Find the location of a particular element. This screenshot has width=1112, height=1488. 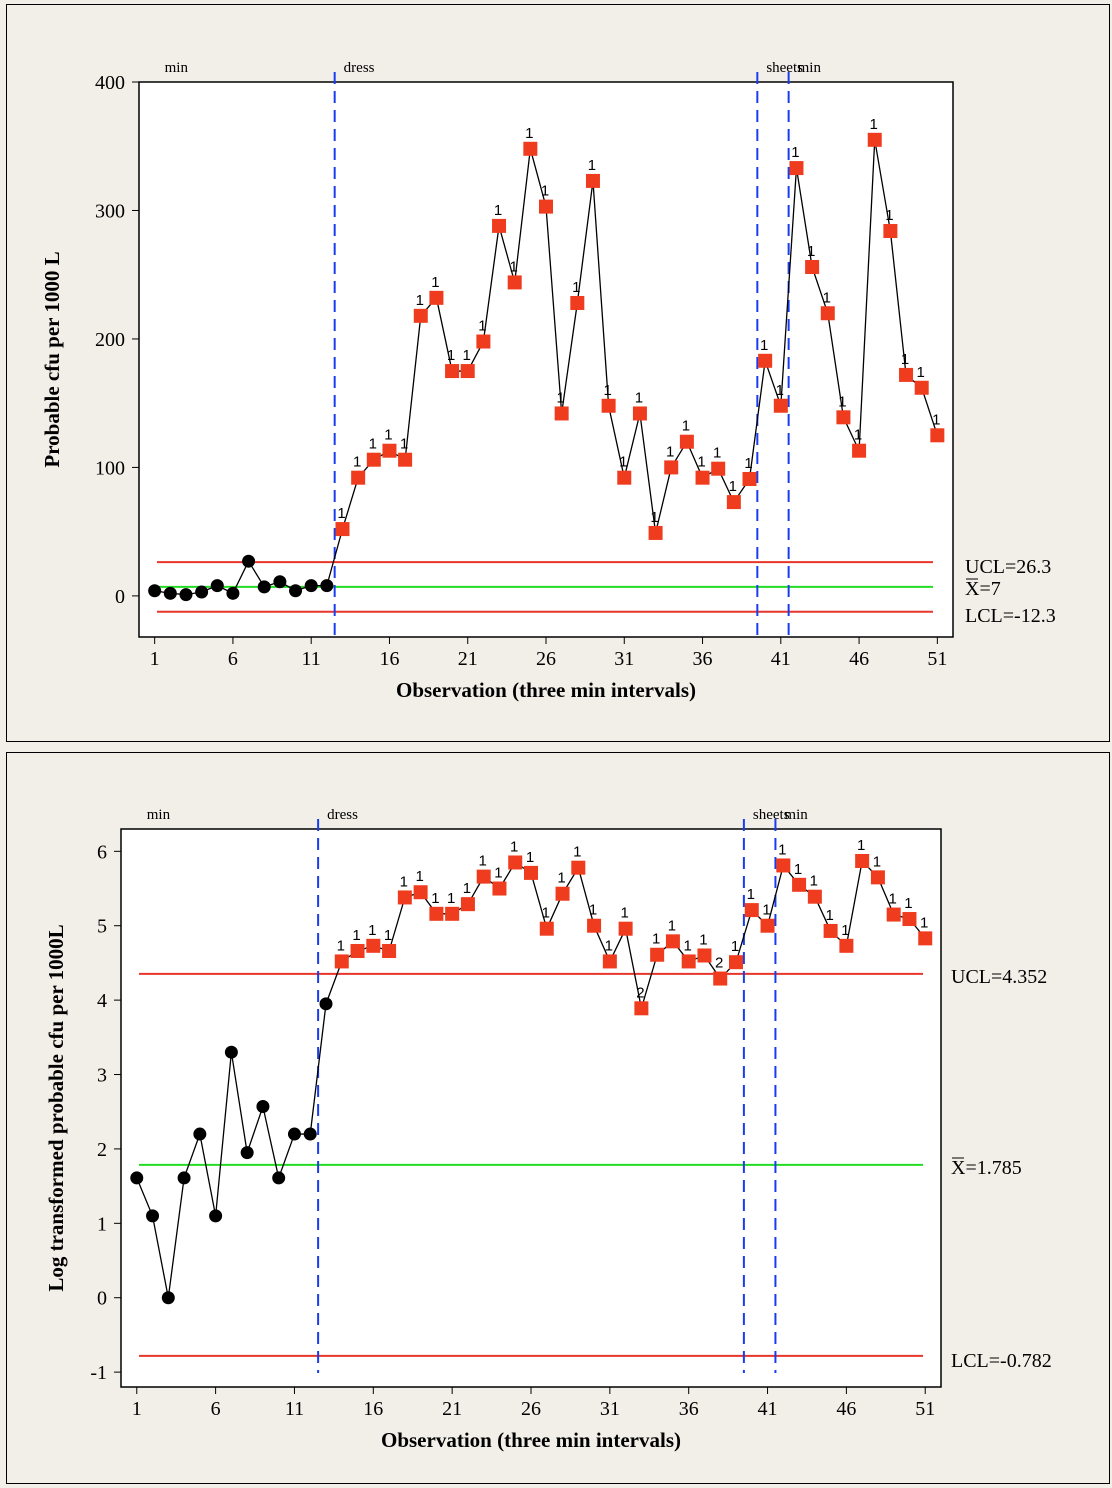

y-tick-label: 0 is located at coordinates (120, 597).